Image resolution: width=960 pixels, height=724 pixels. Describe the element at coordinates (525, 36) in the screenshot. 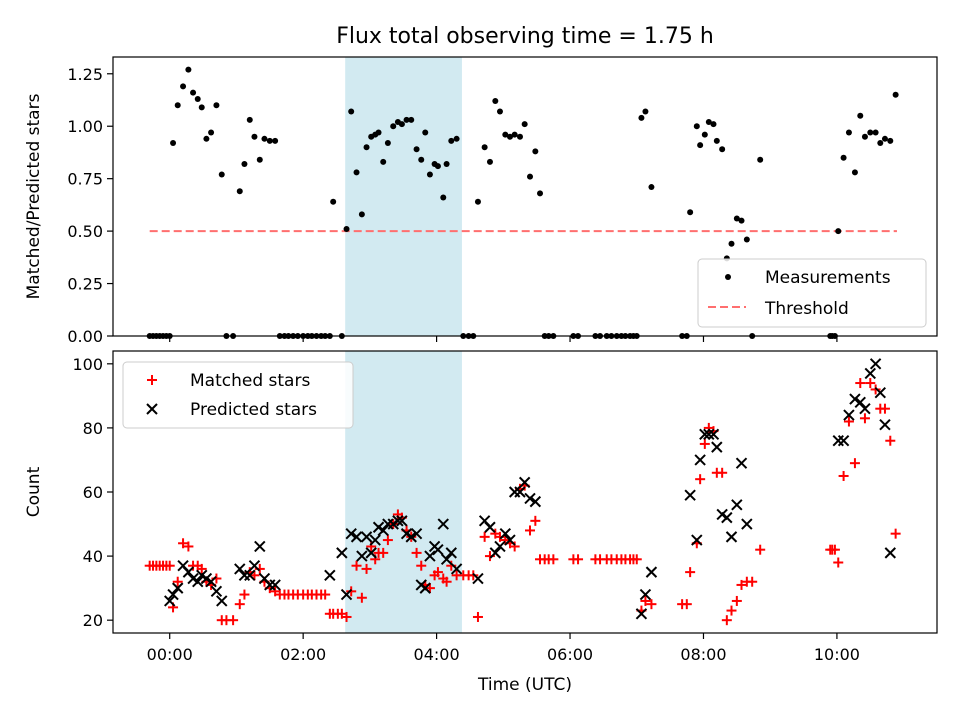

I see `chart-title: Flux total observing time = 1.75 h` at that location.